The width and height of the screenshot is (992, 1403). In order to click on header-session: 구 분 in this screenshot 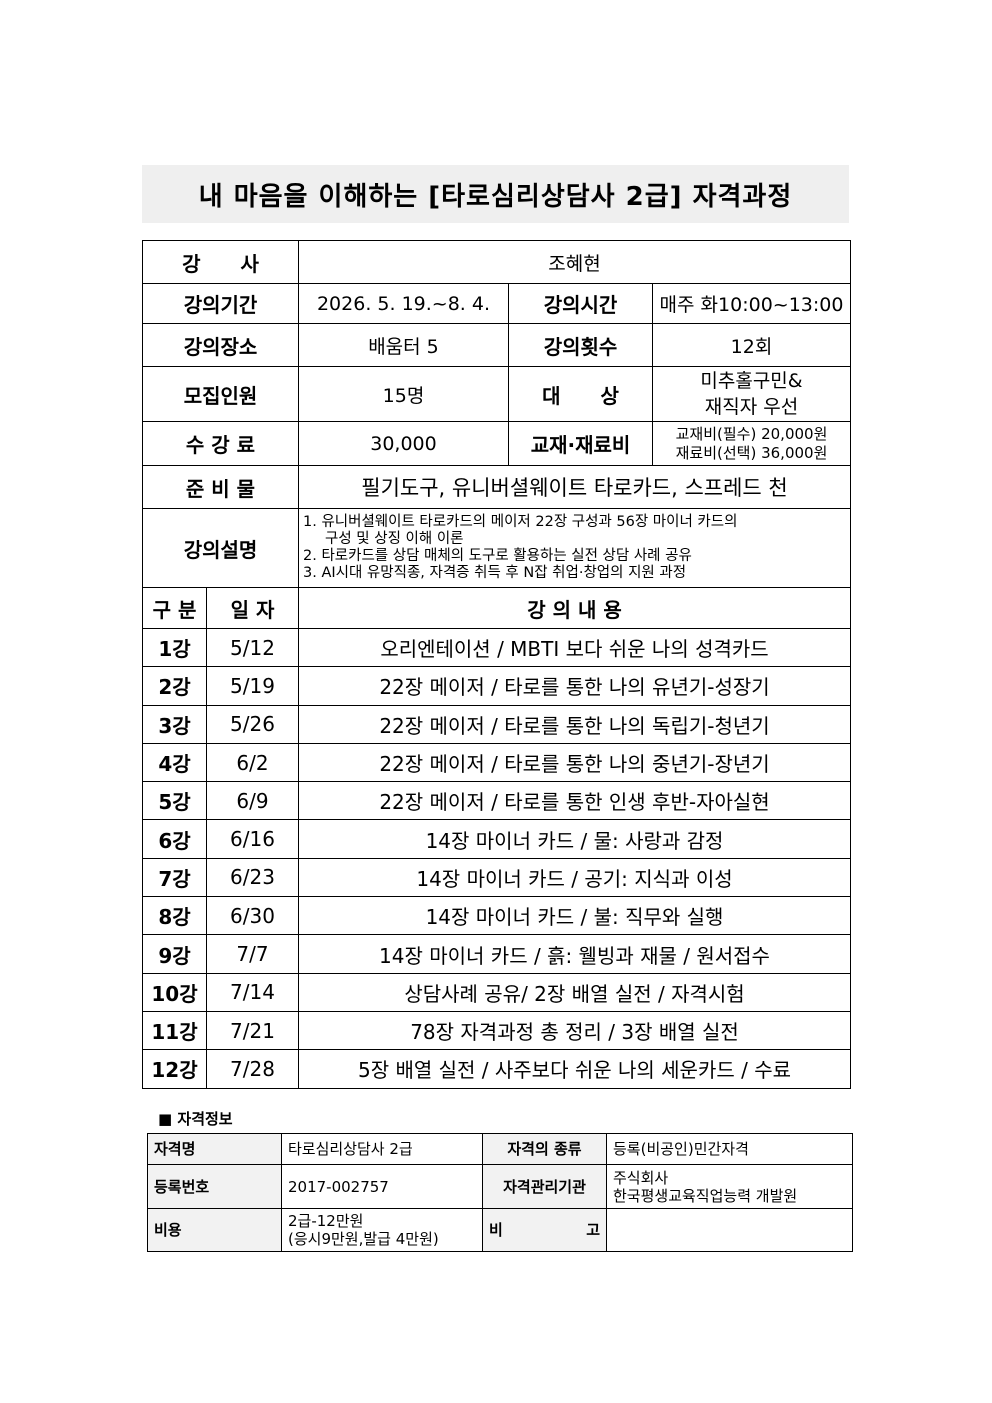, I will do `click(174, 608)`.